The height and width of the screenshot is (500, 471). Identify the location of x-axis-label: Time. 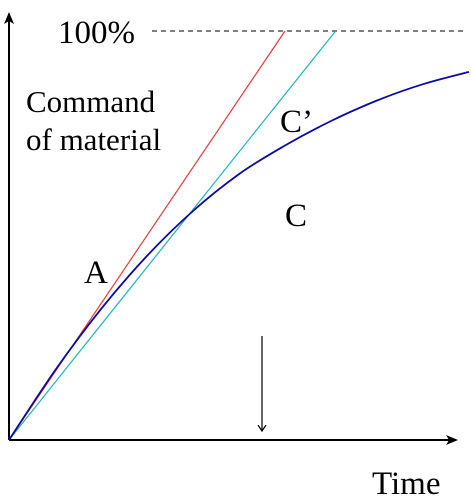
(406, 483).